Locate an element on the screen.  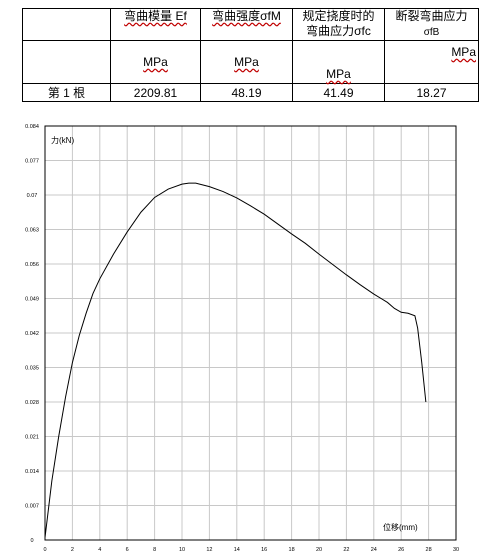
x-tick-label: 6 is located at coordinates (127, 550).